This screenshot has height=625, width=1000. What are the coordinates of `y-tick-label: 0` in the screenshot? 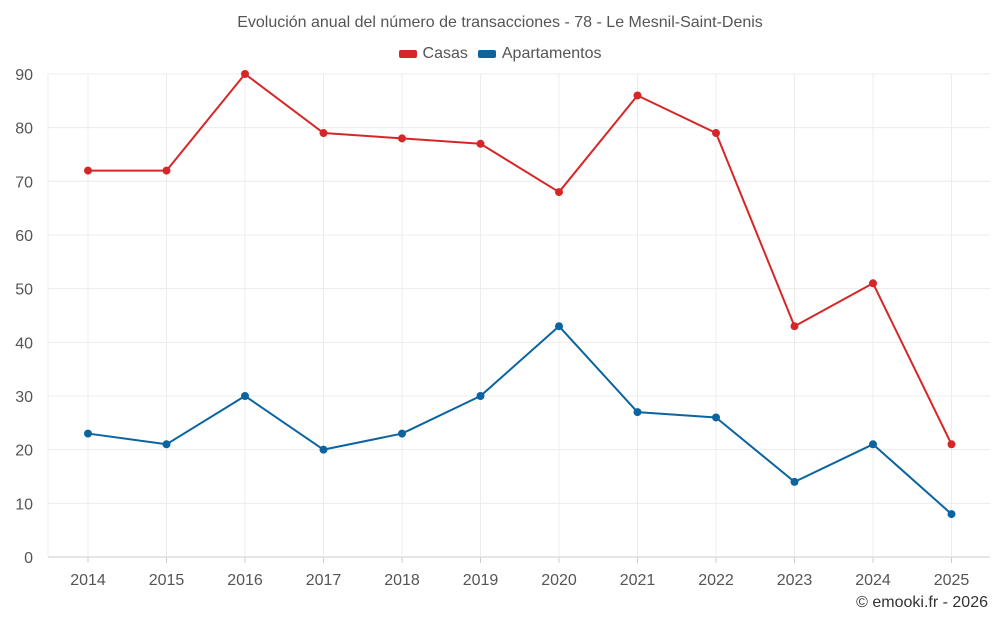 It's located at (28, 558).